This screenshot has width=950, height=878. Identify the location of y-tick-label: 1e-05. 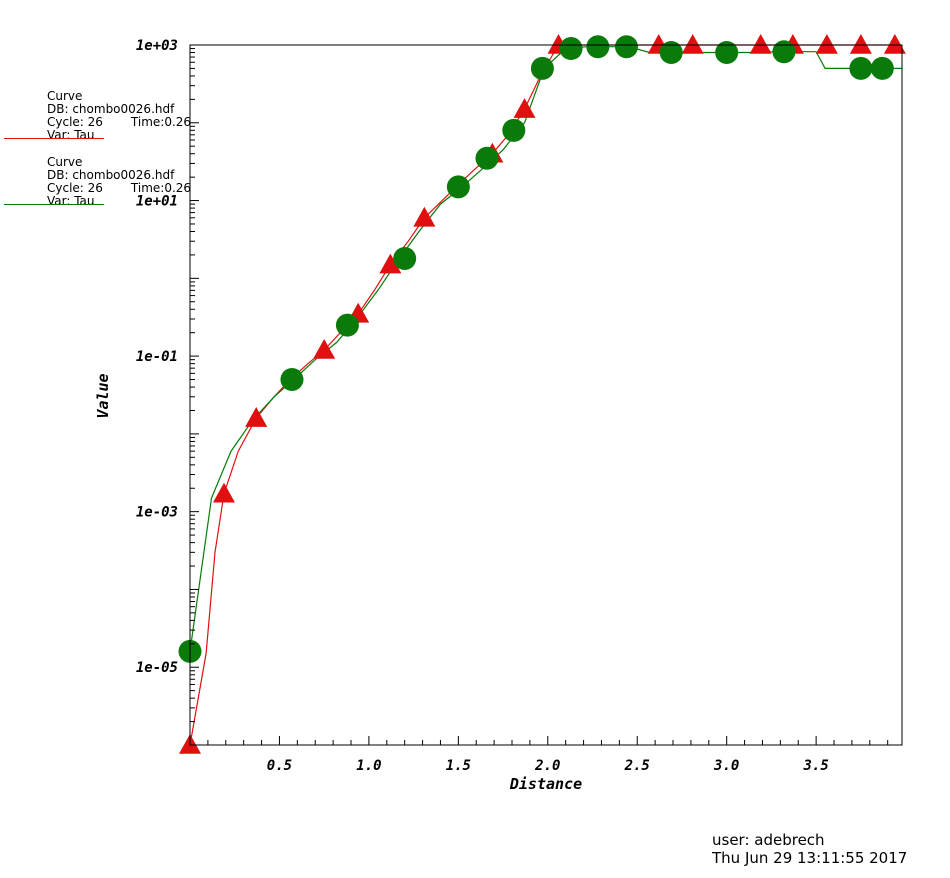
(157, 668).